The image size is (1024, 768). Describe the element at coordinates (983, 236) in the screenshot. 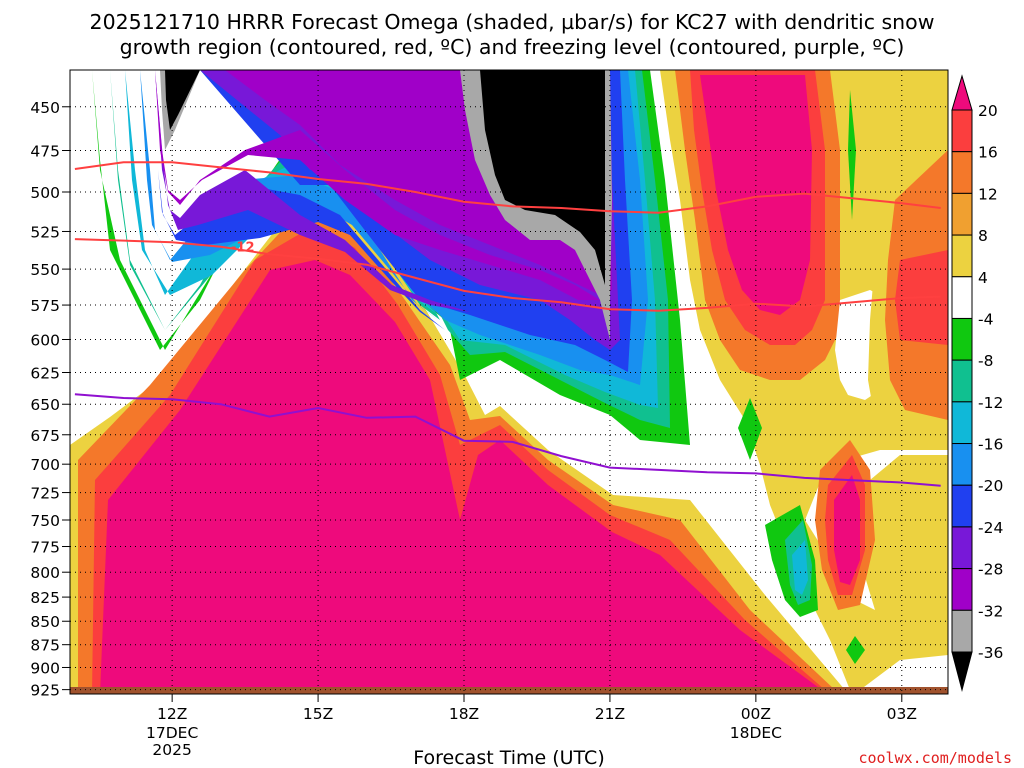

I see `colorbar-label: 8` at that location.